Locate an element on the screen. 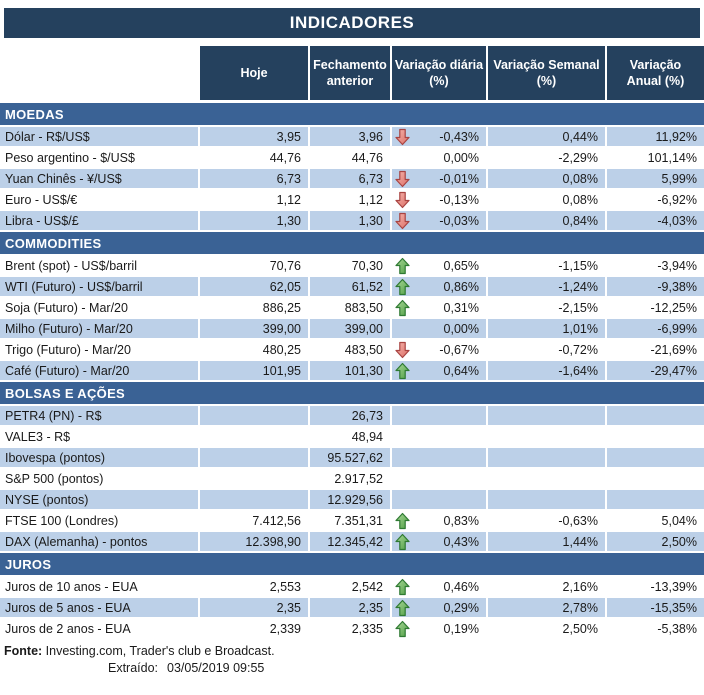  cell-variacao-diaria: 0,19% is located at coordinates (440, 628).